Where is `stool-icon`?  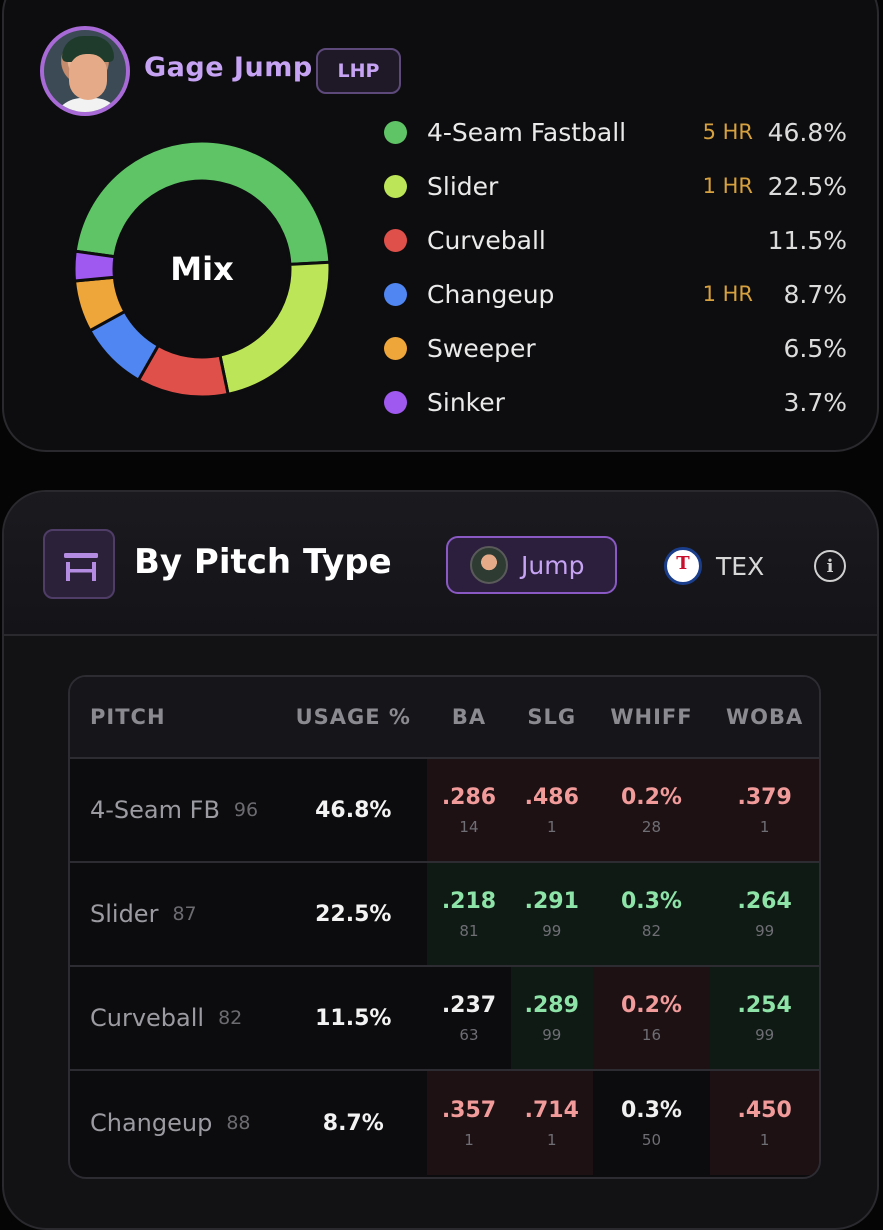
stool-icon is located at coordinates (79, 564).